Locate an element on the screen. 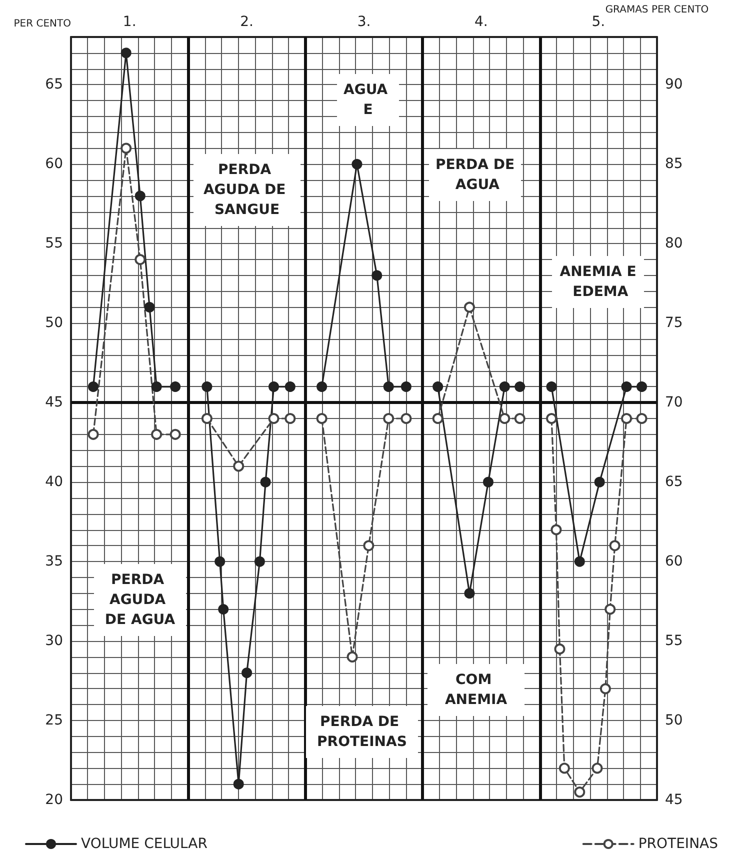  y-axis-title: PER CENTO is located at coordinates (43, 24).